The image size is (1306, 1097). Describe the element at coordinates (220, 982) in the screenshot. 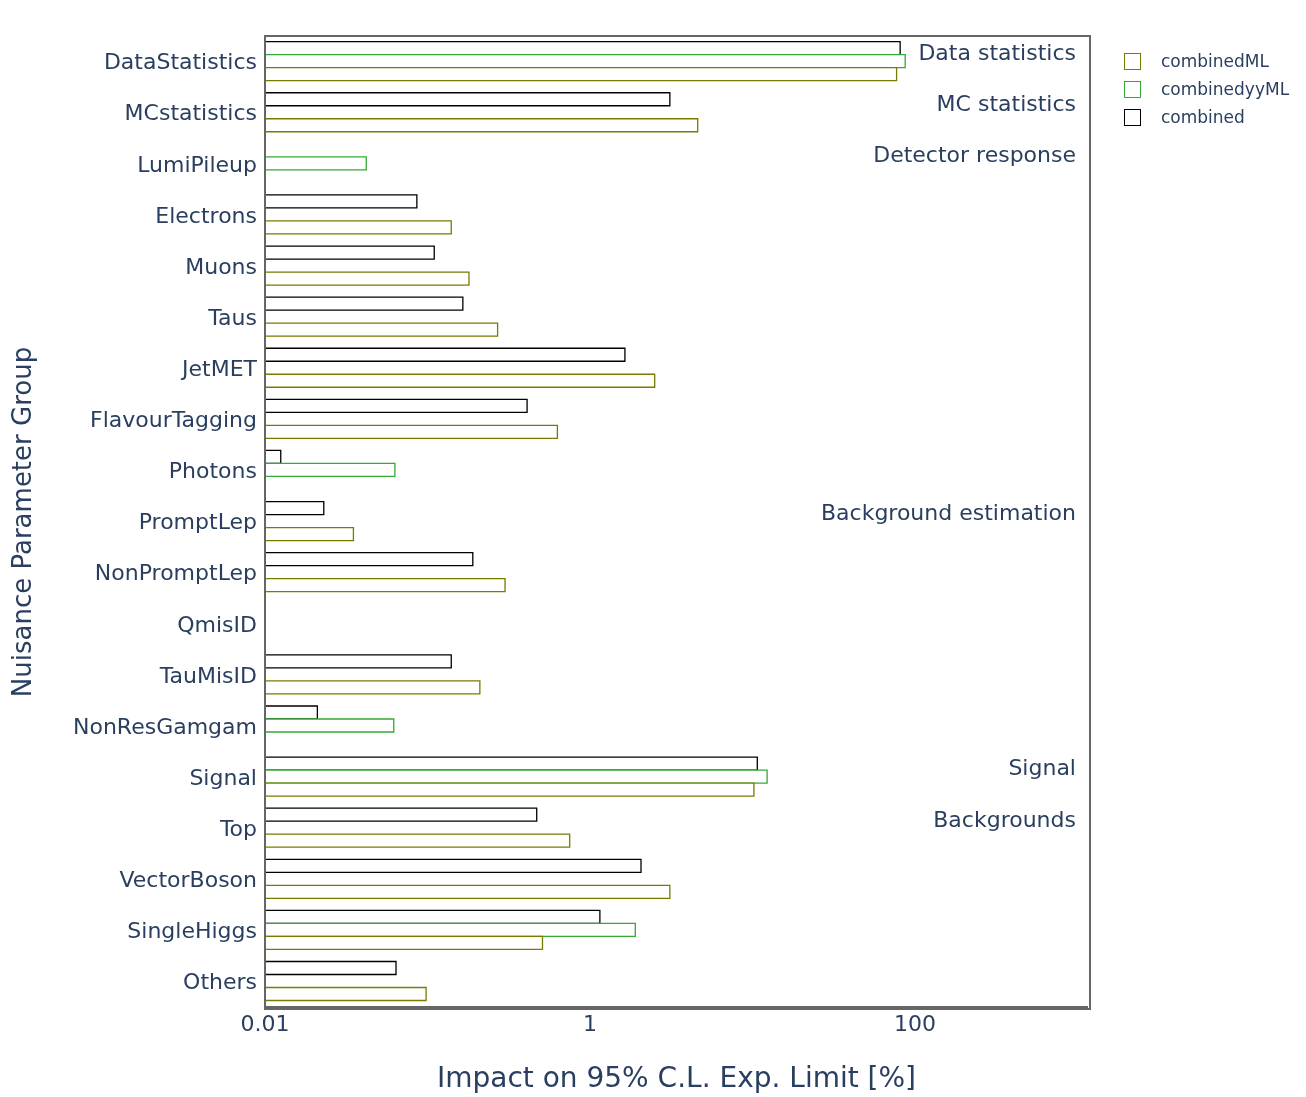

I see `y-tick-label: Others` at that location.